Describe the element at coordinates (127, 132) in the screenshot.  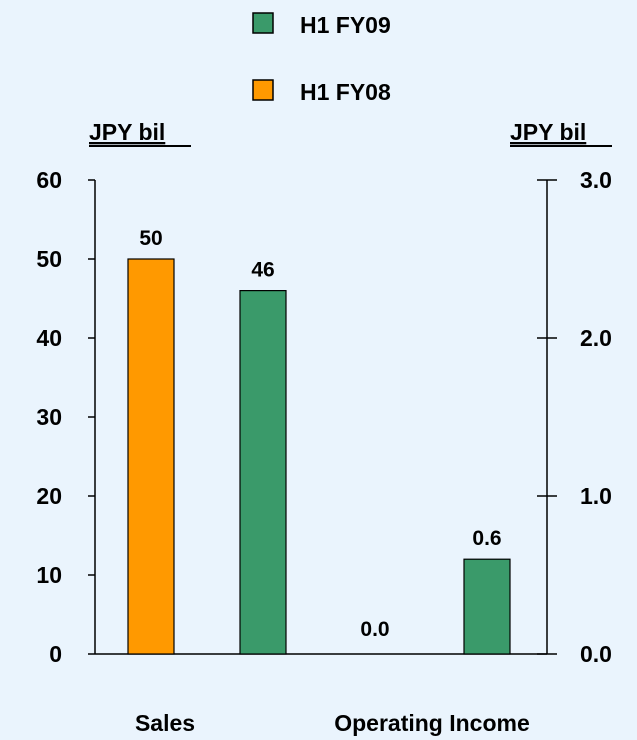
I see `left-axis-title: JPY bil` at that location.